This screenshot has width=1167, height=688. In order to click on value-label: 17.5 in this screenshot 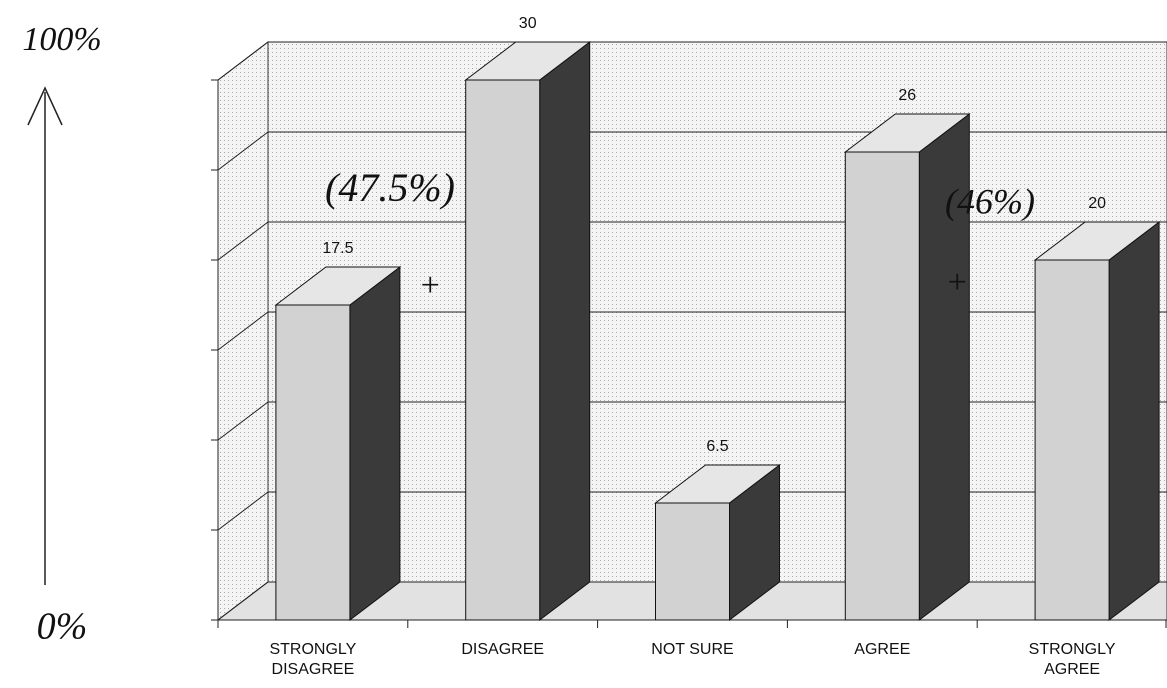, I will do `click(337, 248)`.